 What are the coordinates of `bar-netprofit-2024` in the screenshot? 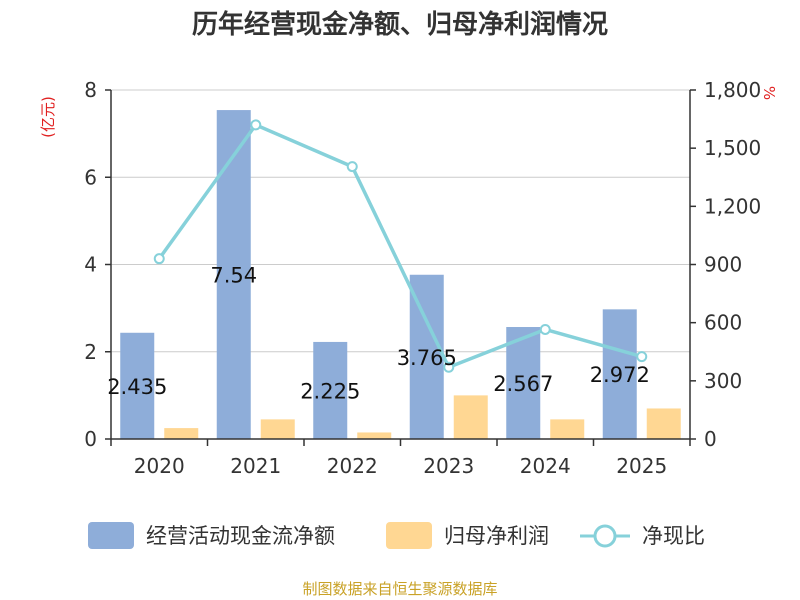 It's located at (567, 429).